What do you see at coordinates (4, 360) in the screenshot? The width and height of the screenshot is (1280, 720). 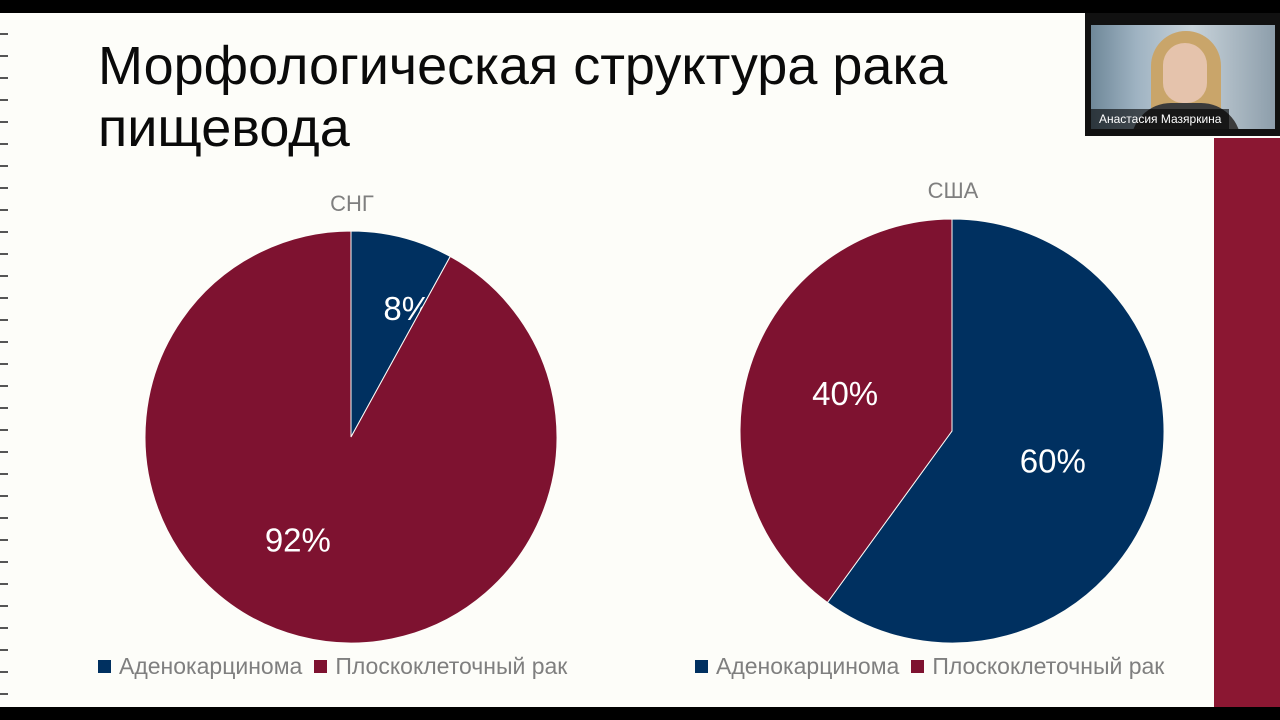 I see `slide-ruler-ticks` at bounding box center [4, 360].